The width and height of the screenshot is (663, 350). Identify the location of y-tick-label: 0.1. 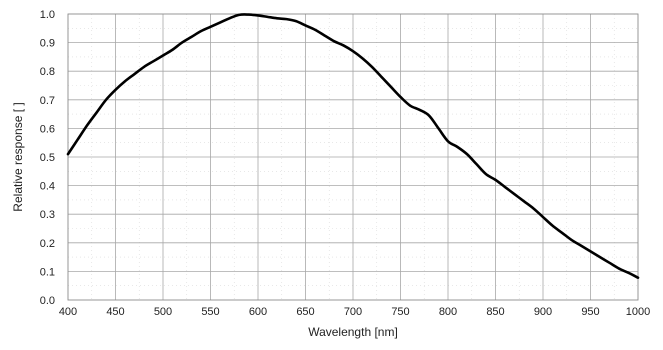
(47, 272).